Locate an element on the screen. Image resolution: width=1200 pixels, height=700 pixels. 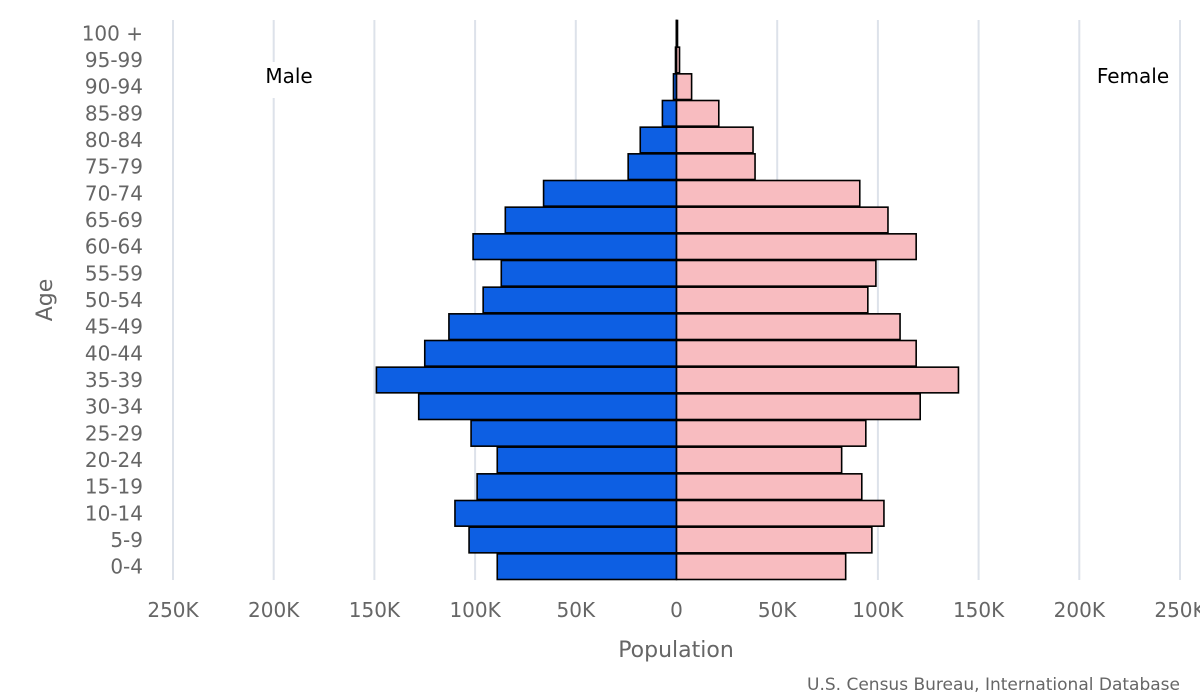
legend-female: Female is located at coordinates (1133, 80).